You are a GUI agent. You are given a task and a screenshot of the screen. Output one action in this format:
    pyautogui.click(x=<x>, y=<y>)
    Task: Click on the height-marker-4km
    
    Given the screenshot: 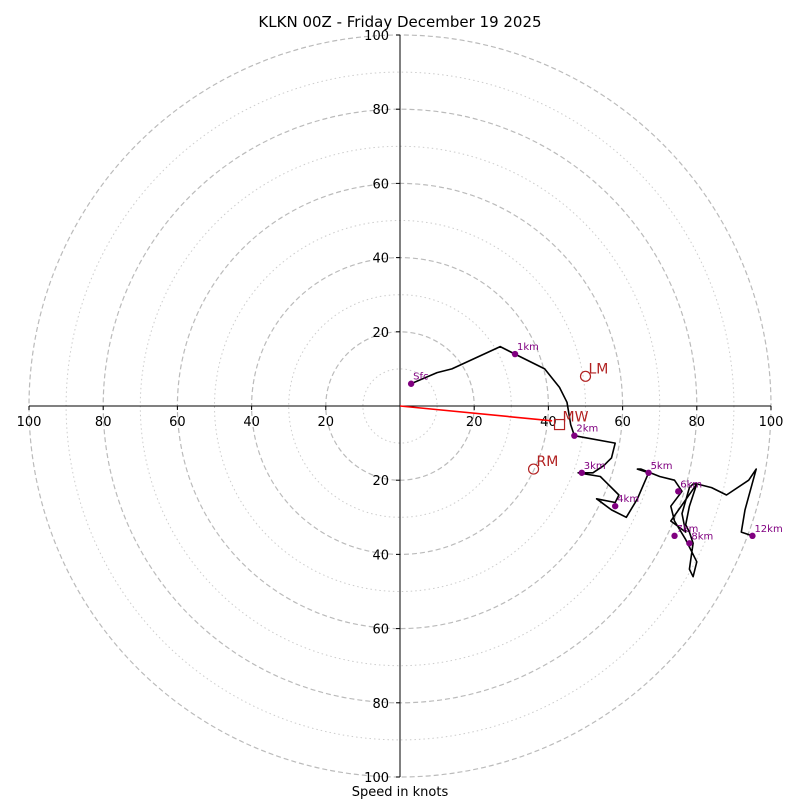 What is the action you would take?
    pyautogui.click(x=615, y=506)
    